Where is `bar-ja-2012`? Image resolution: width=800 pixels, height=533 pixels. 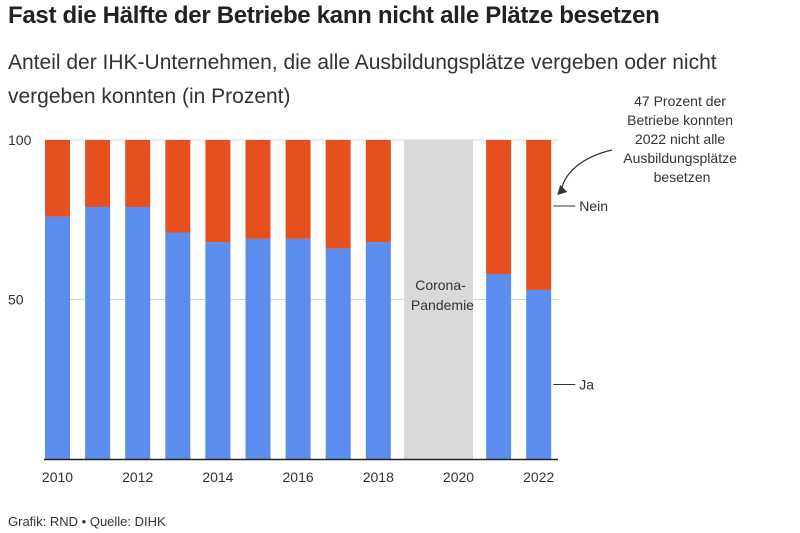 bar-ja-2012 is located at coordinates (138, 332).